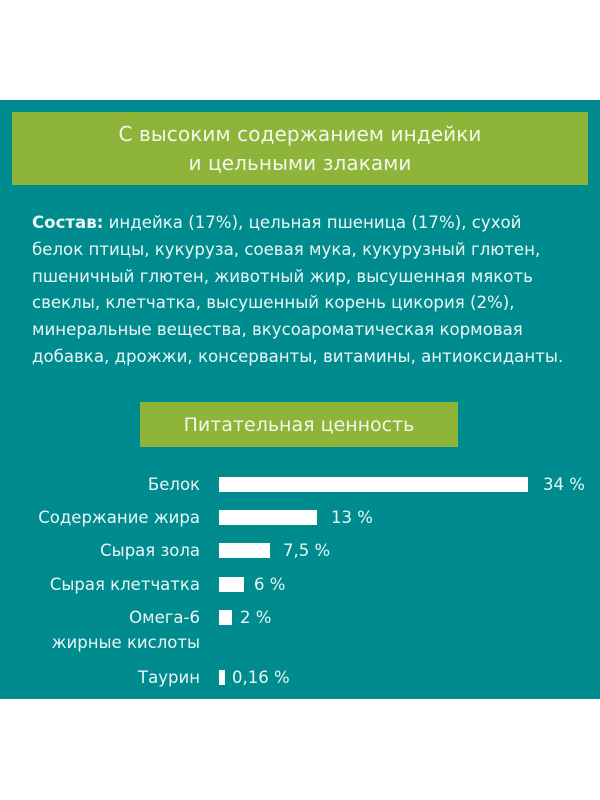 This screenshot has height=800, width=600. I want to click on row-label: Омега-6, so click(164, 617).